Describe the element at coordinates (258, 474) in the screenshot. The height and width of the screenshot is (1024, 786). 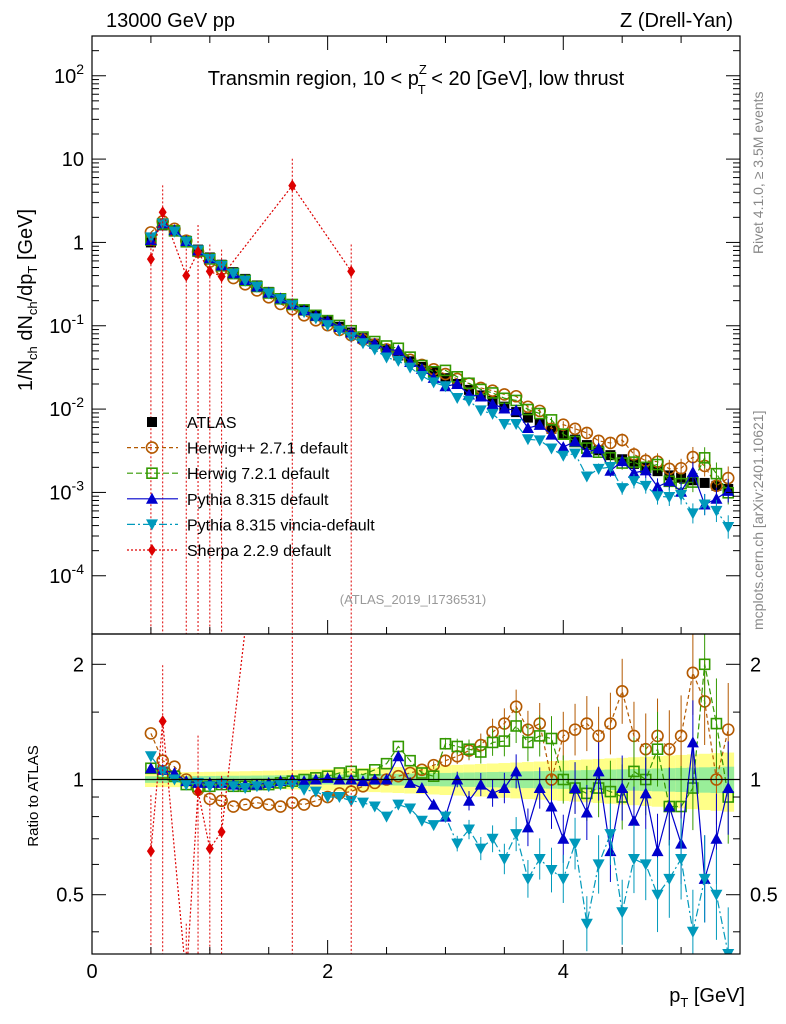
I see `legend-label-herwig7: Herwig 7.2.1 default` at that location.